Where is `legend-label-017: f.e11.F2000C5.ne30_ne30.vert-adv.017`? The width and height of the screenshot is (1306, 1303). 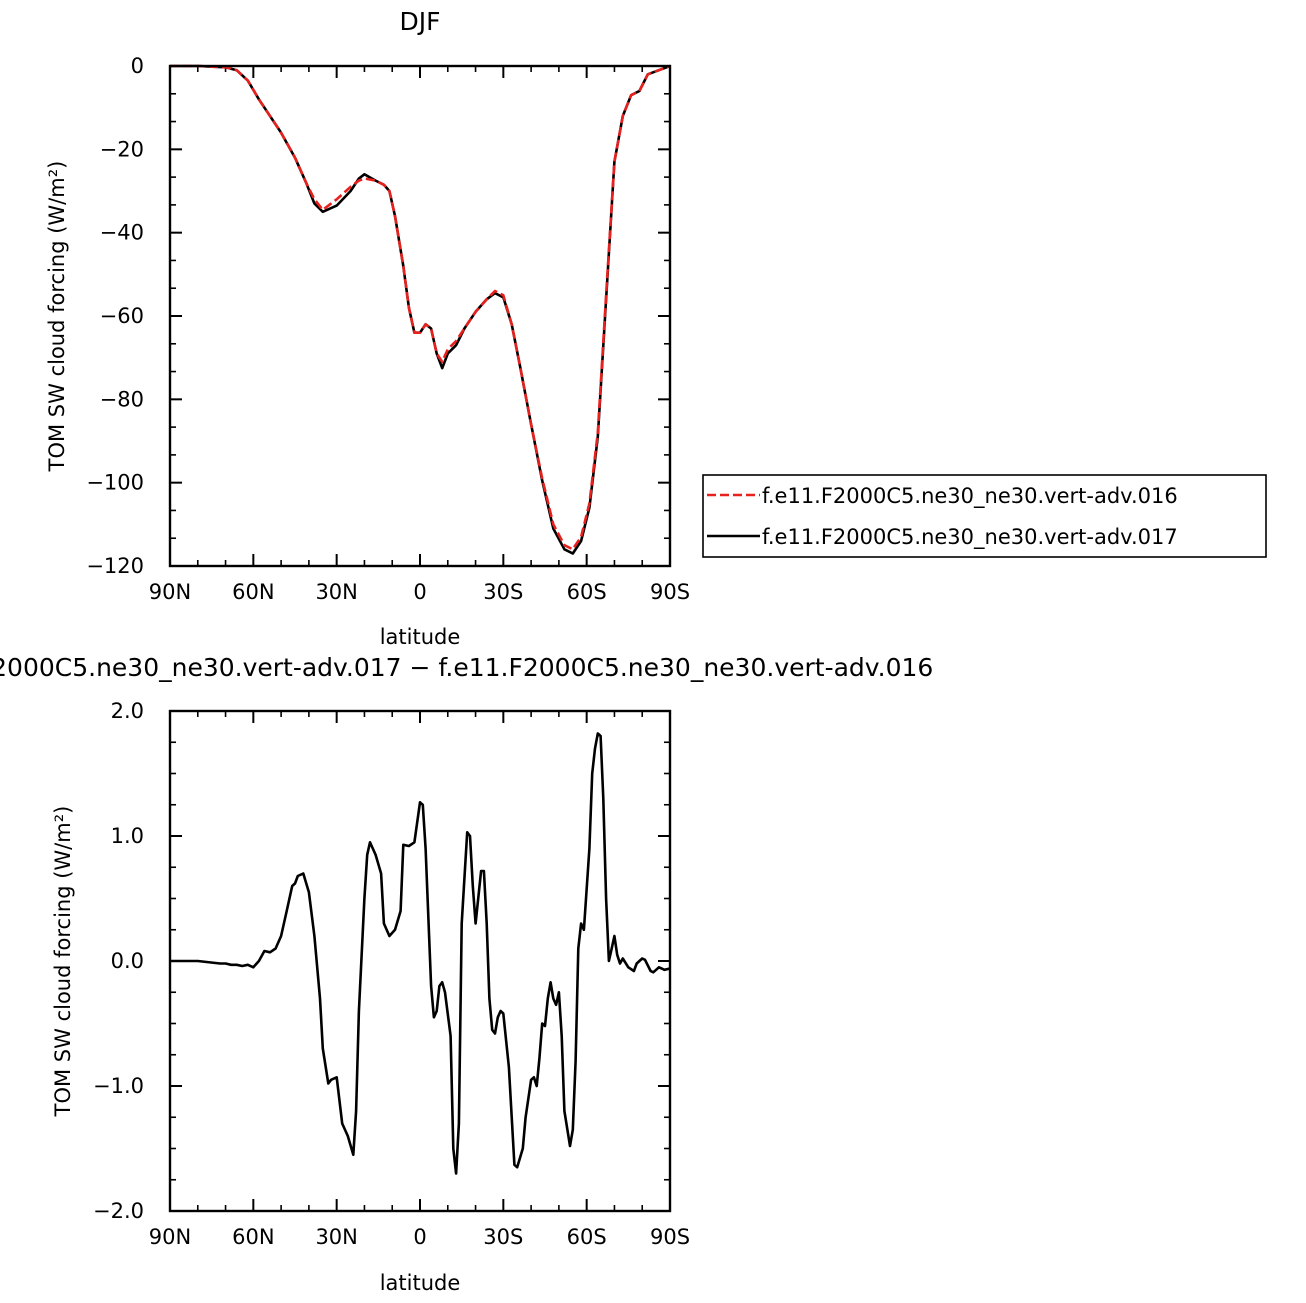
legend-label-017: f.e11.F2000C5.ne30_ne30.vert-adv.017 is located at coordinates (970, 537).